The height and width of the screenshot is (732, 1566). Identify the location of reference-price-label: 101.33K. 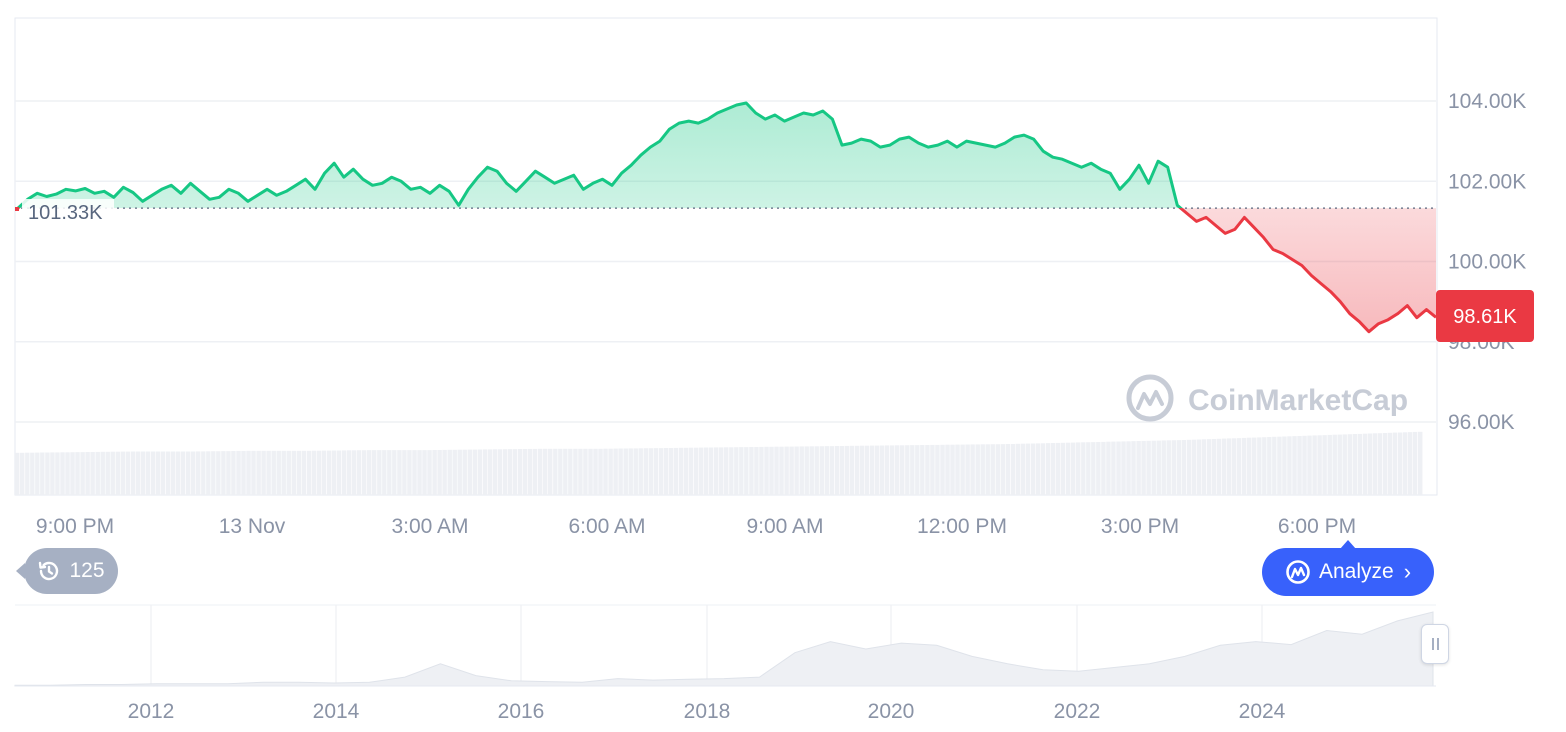
(65, 213).